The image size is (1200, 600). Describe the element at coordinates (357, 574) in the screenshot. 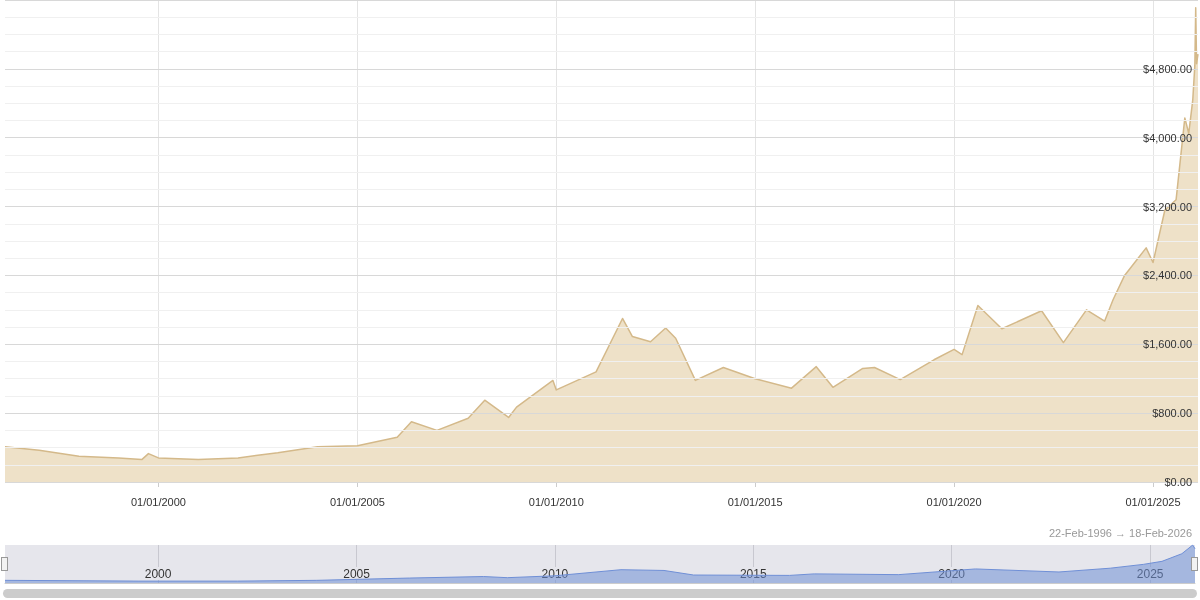

I see `x-tick-label: 2005` at that location.